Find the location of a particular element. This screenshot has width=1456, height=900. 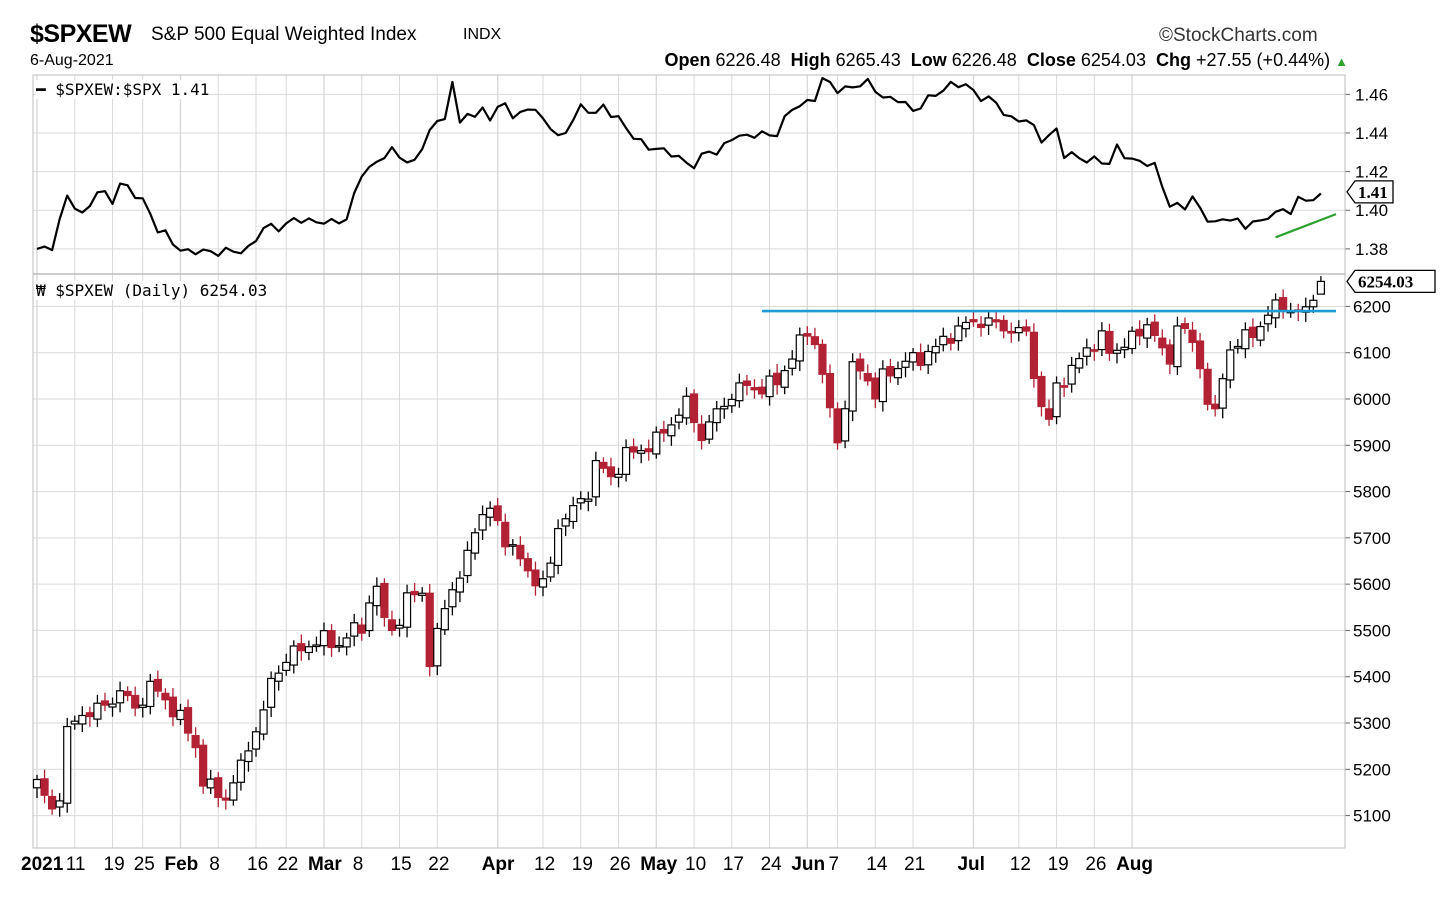

ratio-y-tick-label: 1.44 is located at coordinates (1371, 133).